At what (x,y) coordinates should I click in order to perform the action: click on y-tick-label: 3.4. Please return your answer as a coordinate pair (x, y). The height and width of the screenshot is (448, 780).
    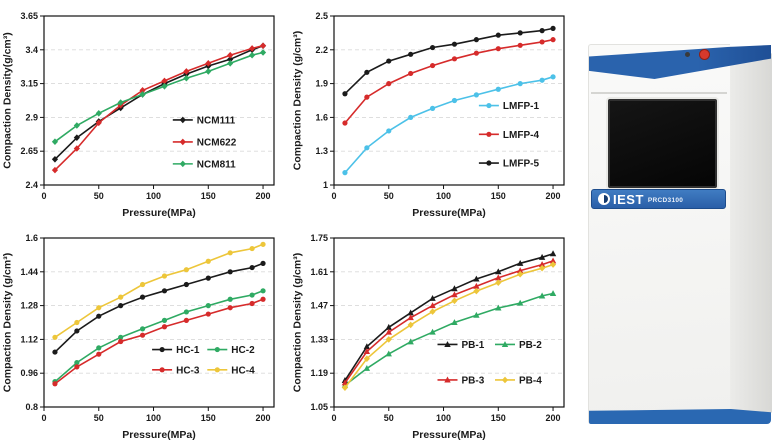
    Looking at the image, I should click on (31, 50).